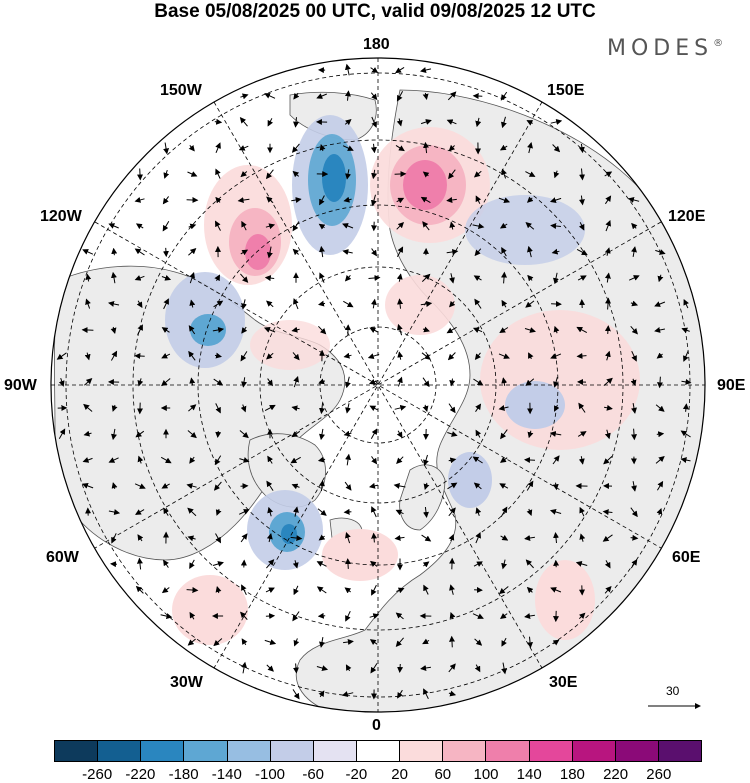  What do you see at coordinates (572, 774) in the screenshot?
I see `colorbar-tick-label: 180` at bounding box center [572, 774].